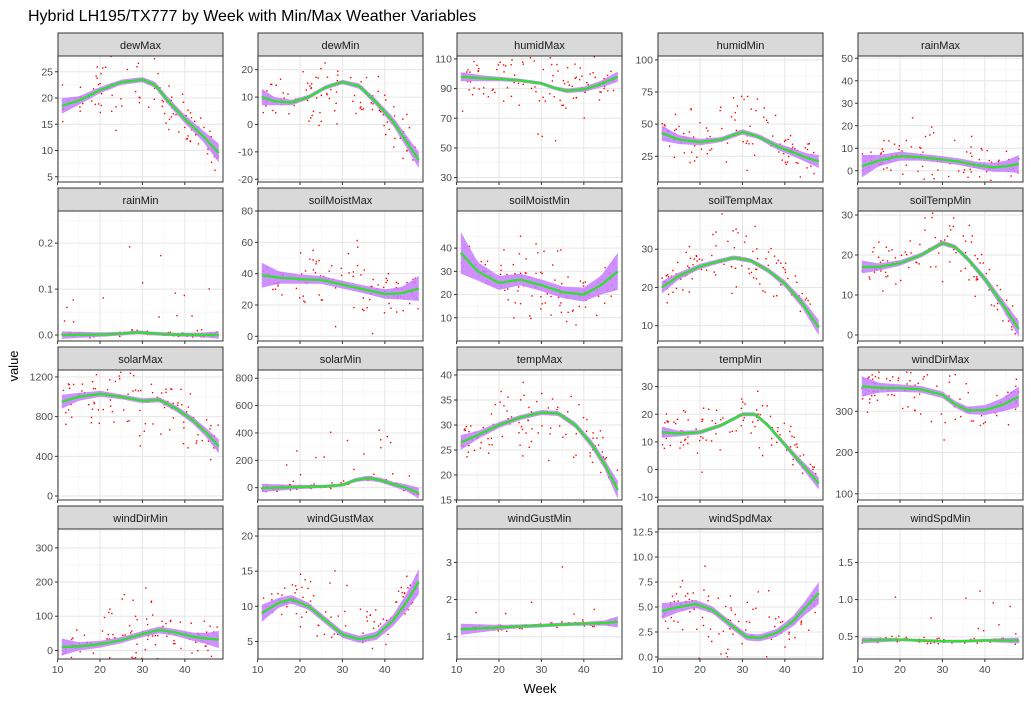 This screenshot has height=701, width=1031. I want to click on y-tick-label: 0.0, so click(645, 658).